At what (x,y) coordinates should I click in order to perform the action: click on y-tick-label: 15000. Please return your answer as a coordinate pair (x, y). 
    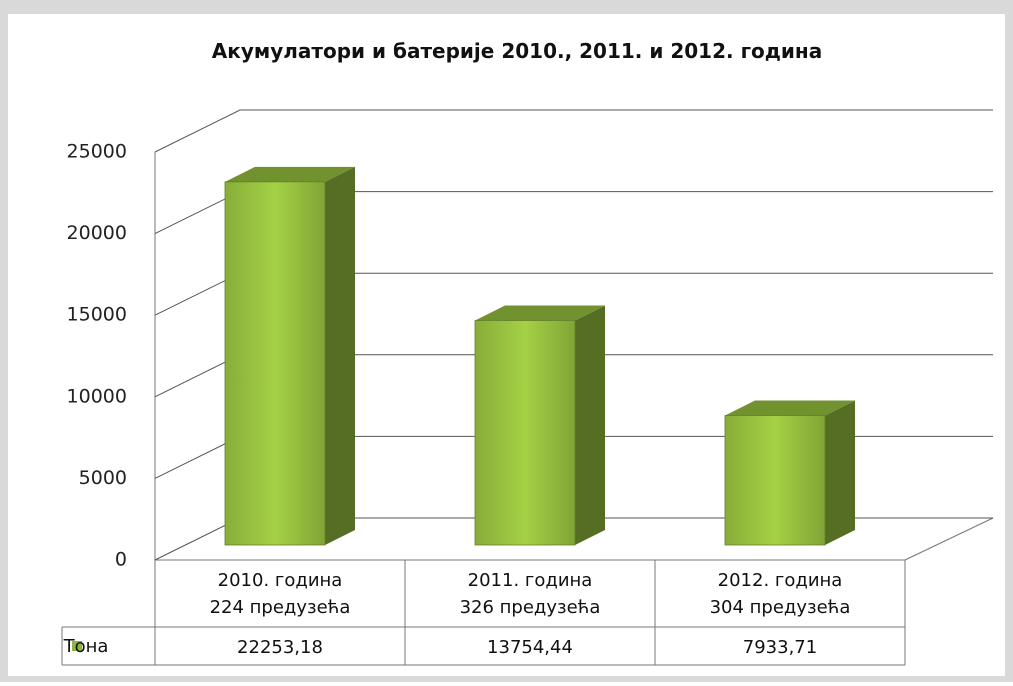
    Looking at the image, I should click on (97, 315).